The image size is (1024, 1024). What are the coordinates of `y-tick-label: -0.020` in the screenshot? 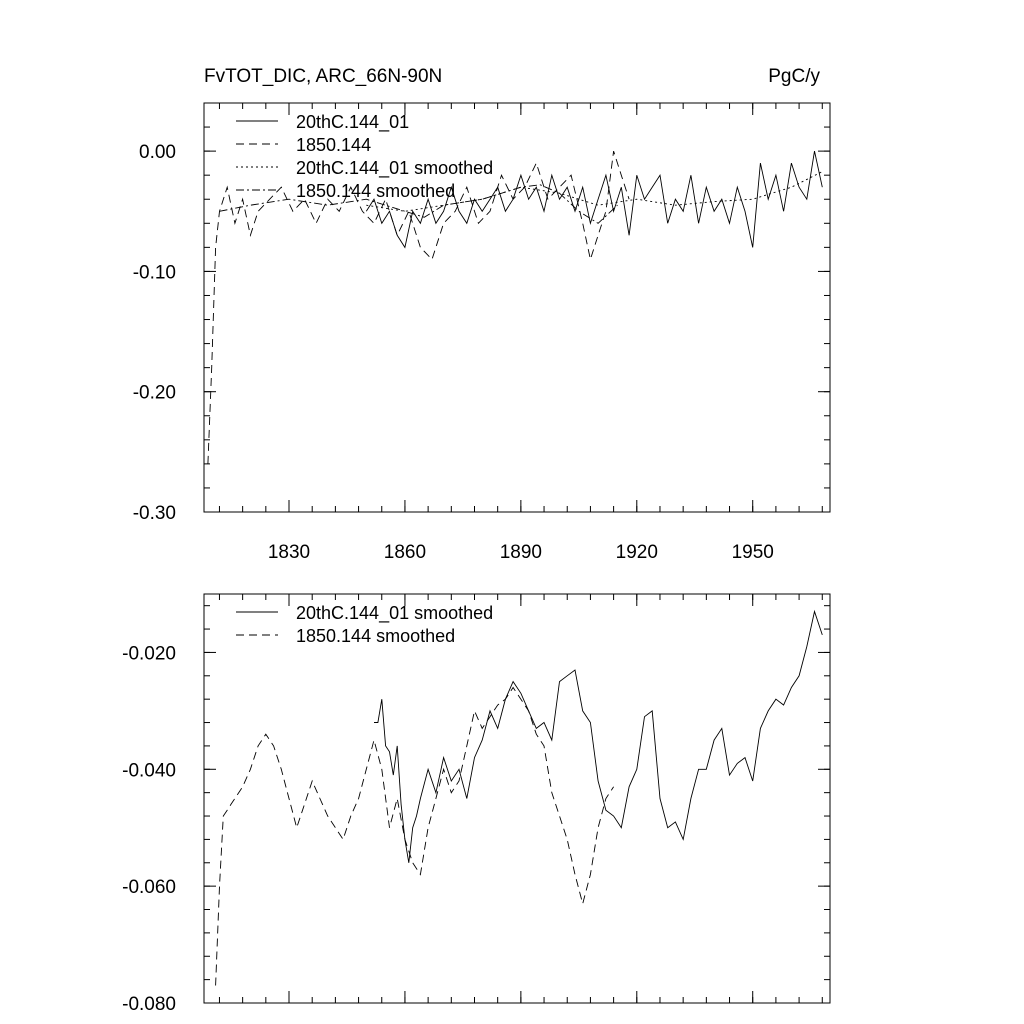 It's located at (149, 653).